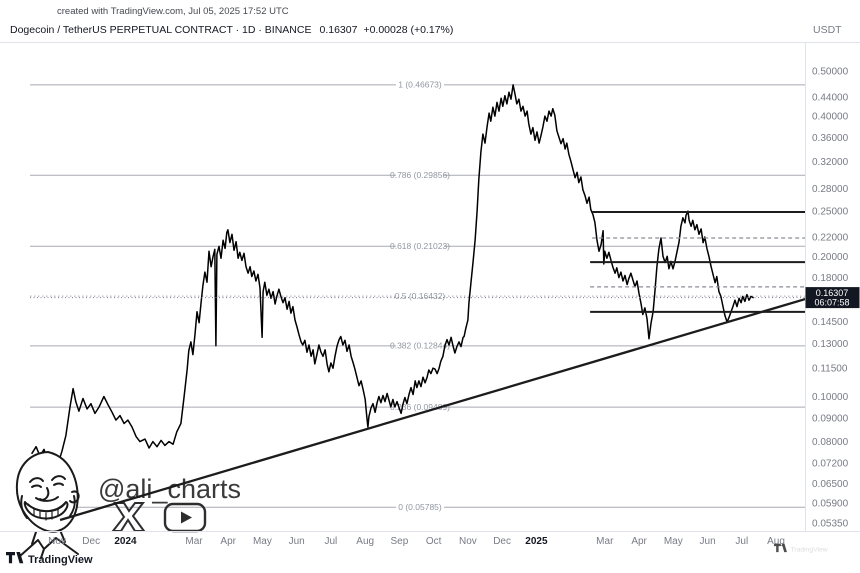 The width and height of the screenshot is (860, 573). I want to click on price-axis-label: 0.28000, so click(830, 189).